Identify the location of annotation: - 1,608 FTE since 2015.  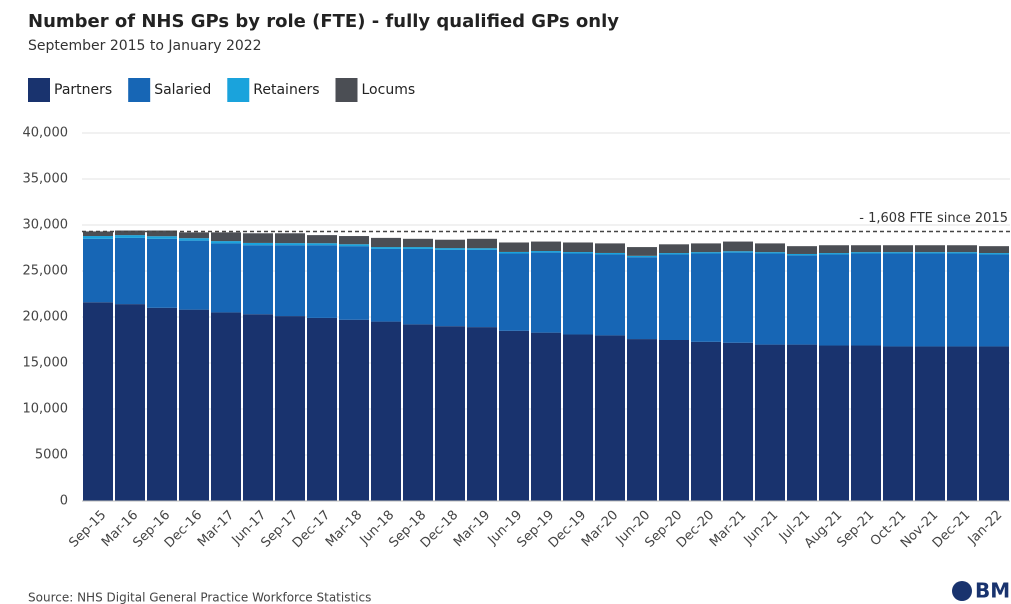
(933, 218).